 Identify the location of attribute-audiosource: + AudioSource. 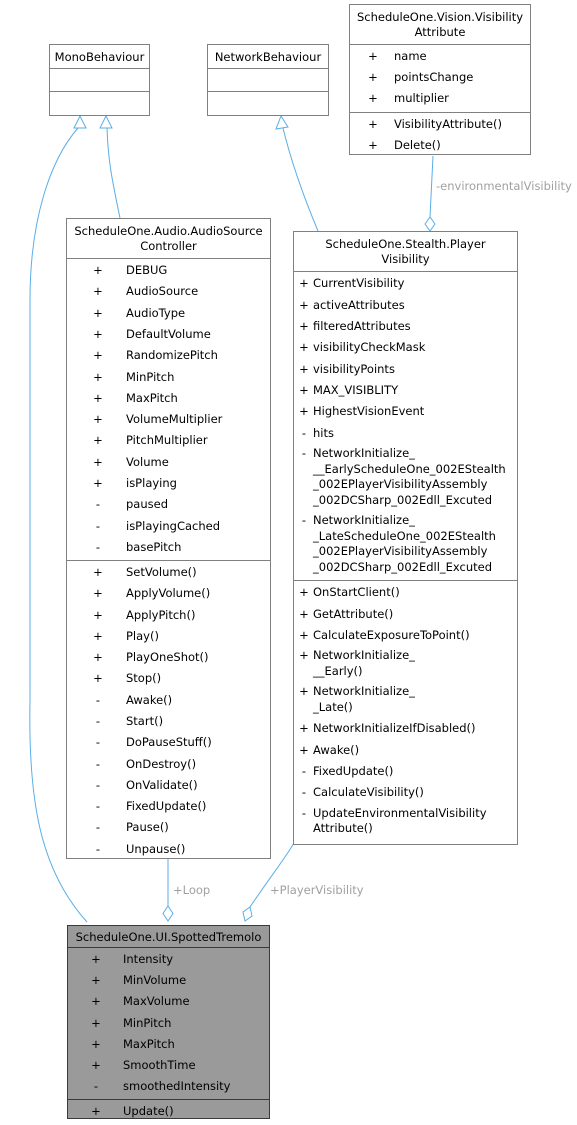
(168, 291).